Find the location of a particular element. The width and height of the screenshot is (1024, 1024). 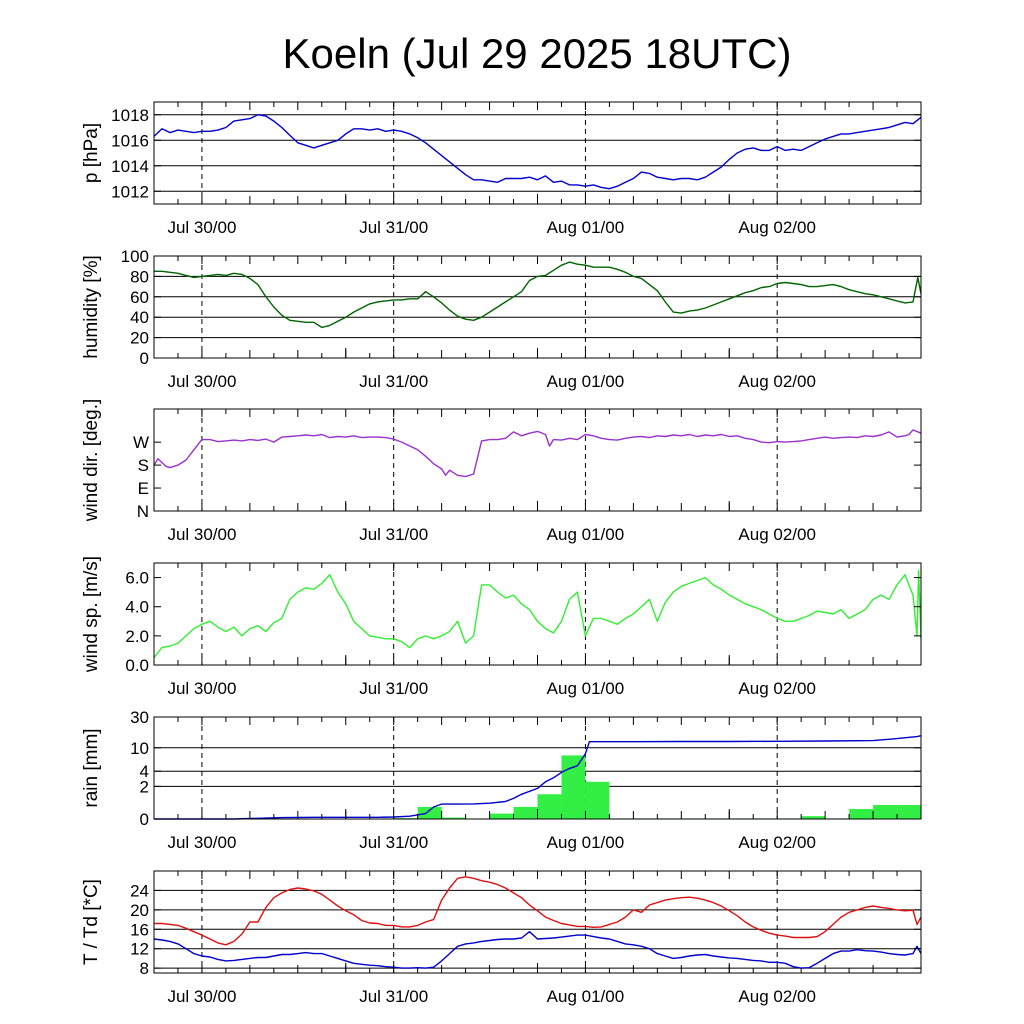

y-tick-label: 1016 is located at coordinates (130, 140).